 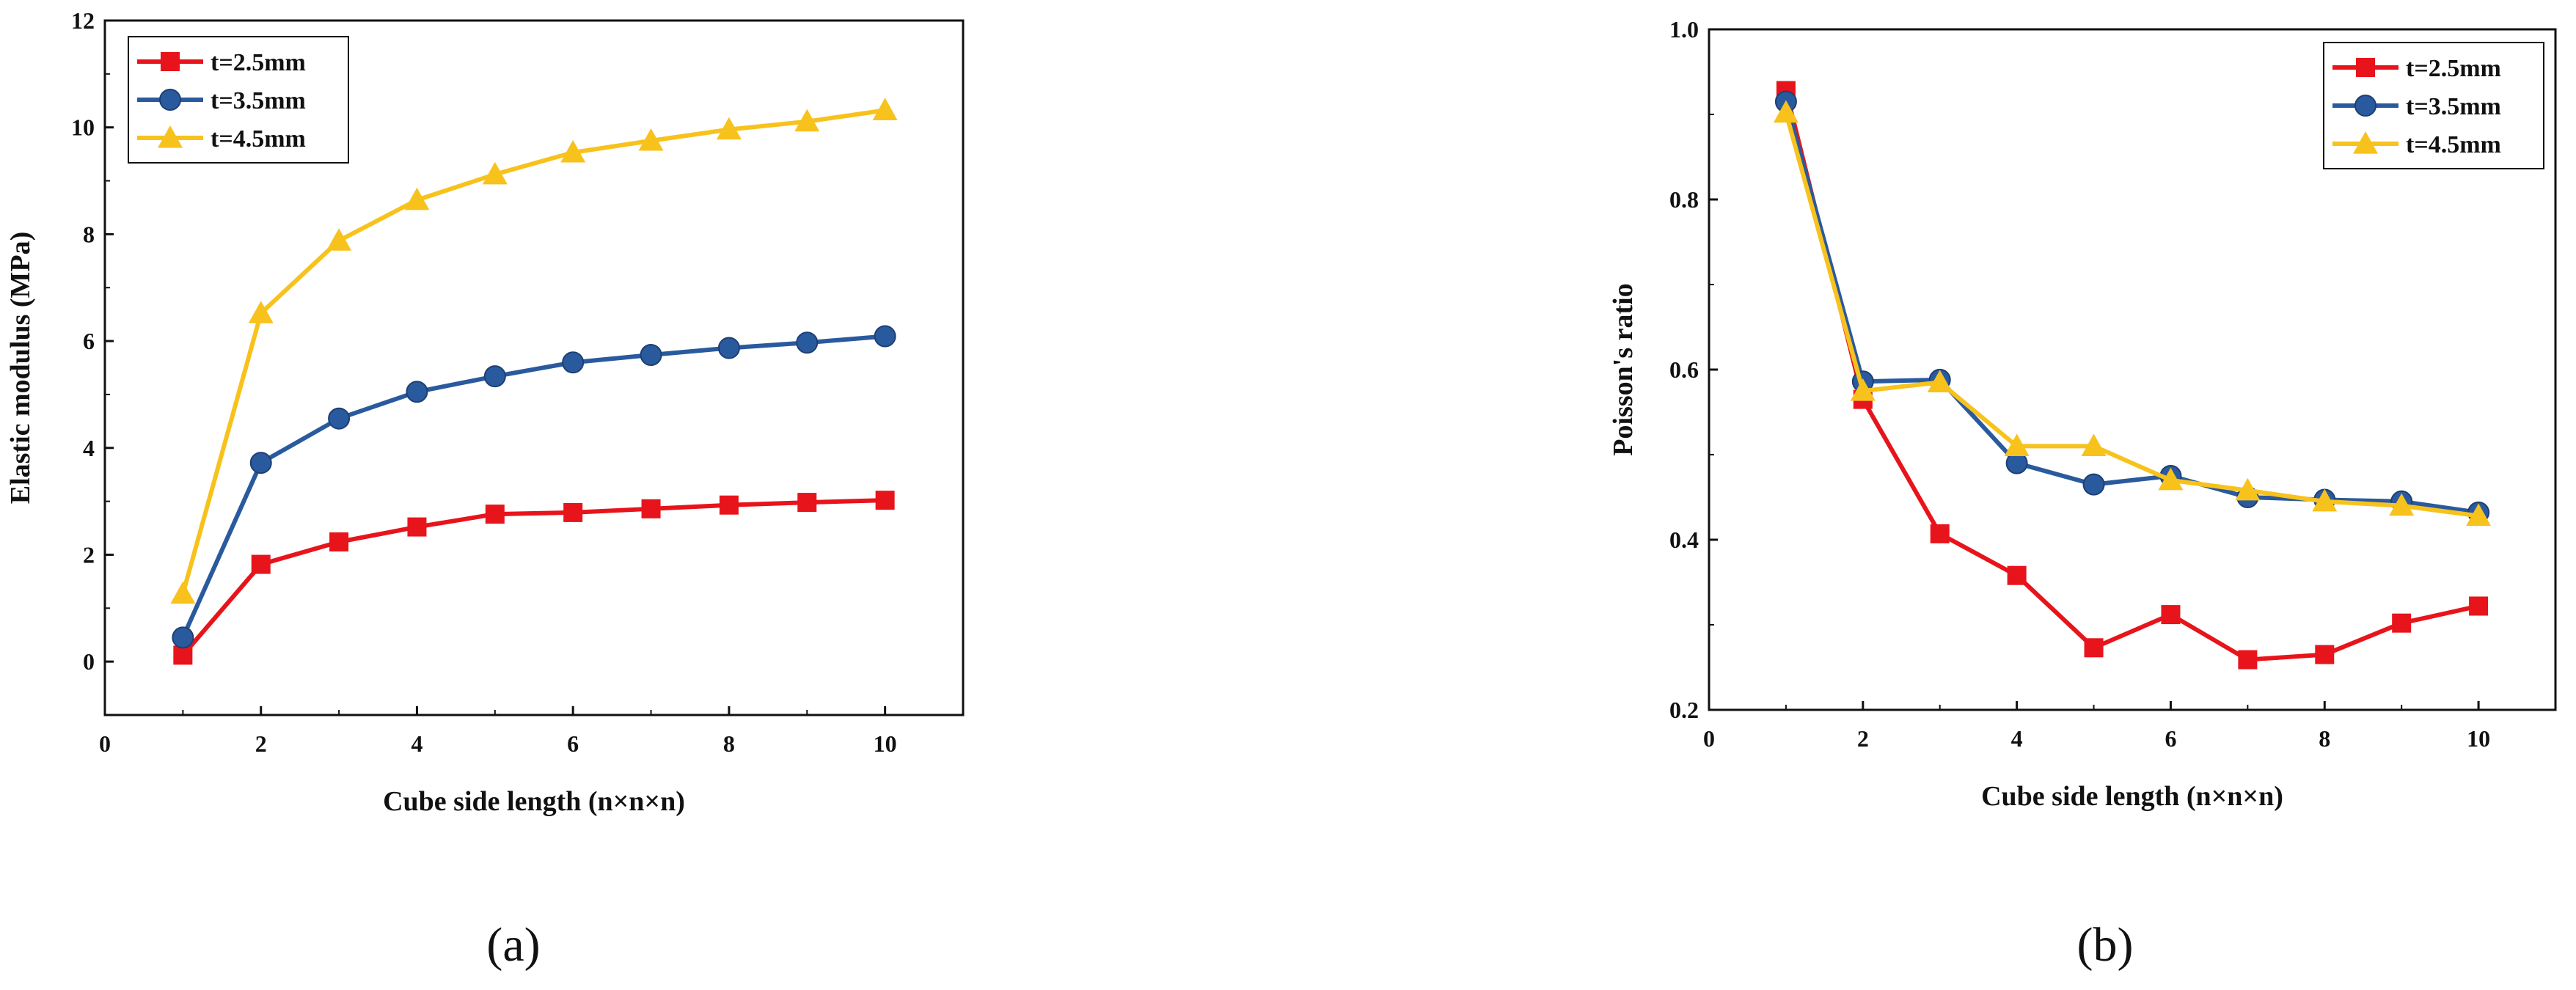 What do you see at coordinates (83, 20) in the screenshot?
I see `y-tick-label: 12` at bounding box center [83, 20].